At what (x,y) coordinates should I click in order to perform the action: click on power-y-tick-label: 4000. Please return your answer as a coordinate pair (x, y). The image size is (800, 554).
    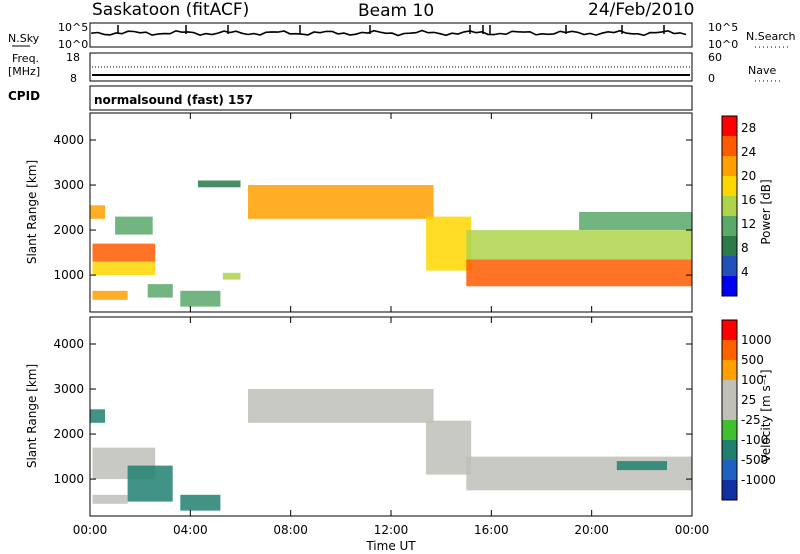
    Looking at the image, I should click on (68, 140).